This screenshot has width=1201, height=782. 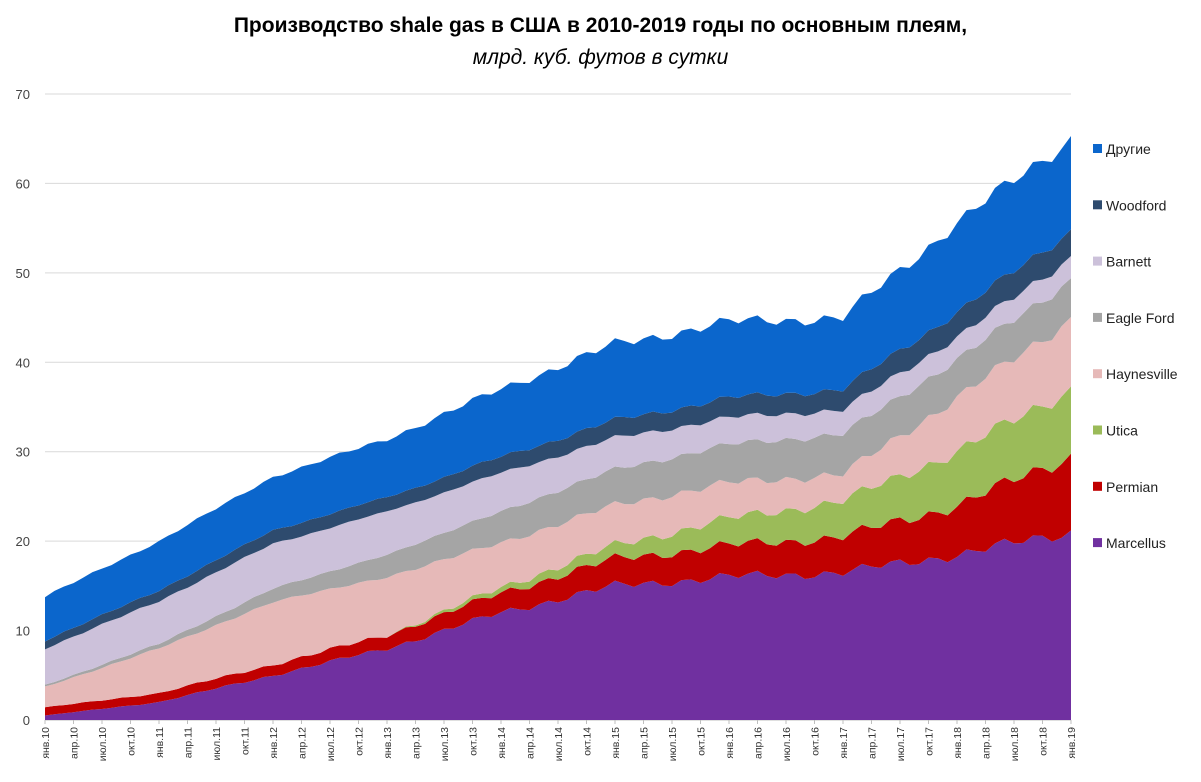 I want to click on x-tick-label: окт.13, so click(x=474, y=741).